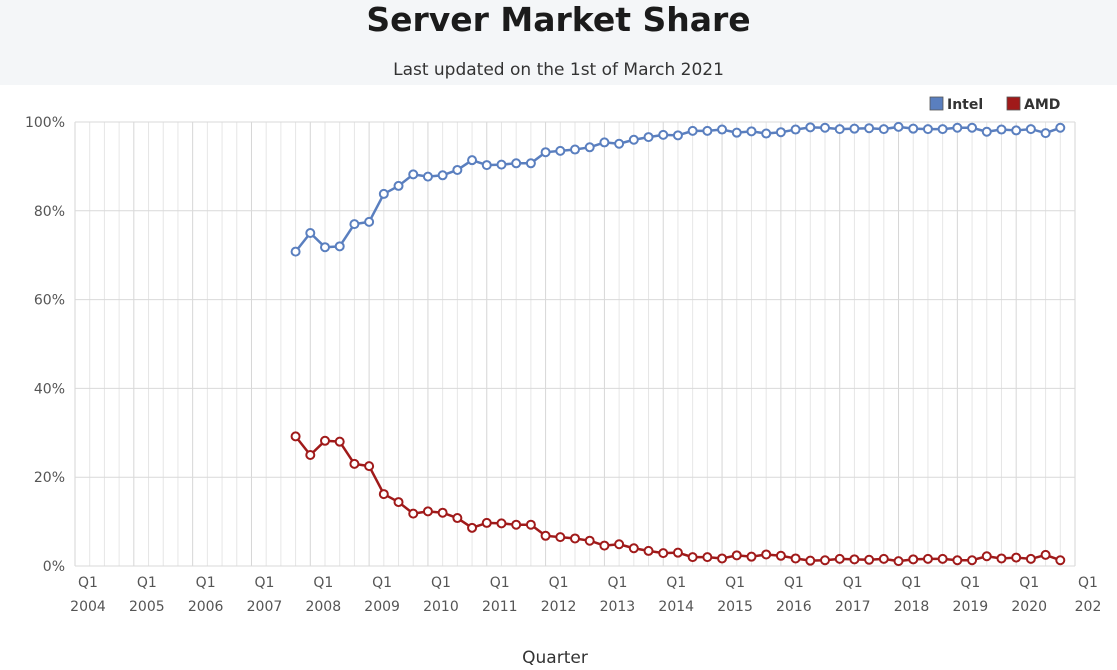 Image resolution: width=1117 pixels, height=670 pixels. What do you see at coordinates (500, 607) in the screenshot?
I see `x-tick-label-year: 2011` at bounding box center [500, 607].